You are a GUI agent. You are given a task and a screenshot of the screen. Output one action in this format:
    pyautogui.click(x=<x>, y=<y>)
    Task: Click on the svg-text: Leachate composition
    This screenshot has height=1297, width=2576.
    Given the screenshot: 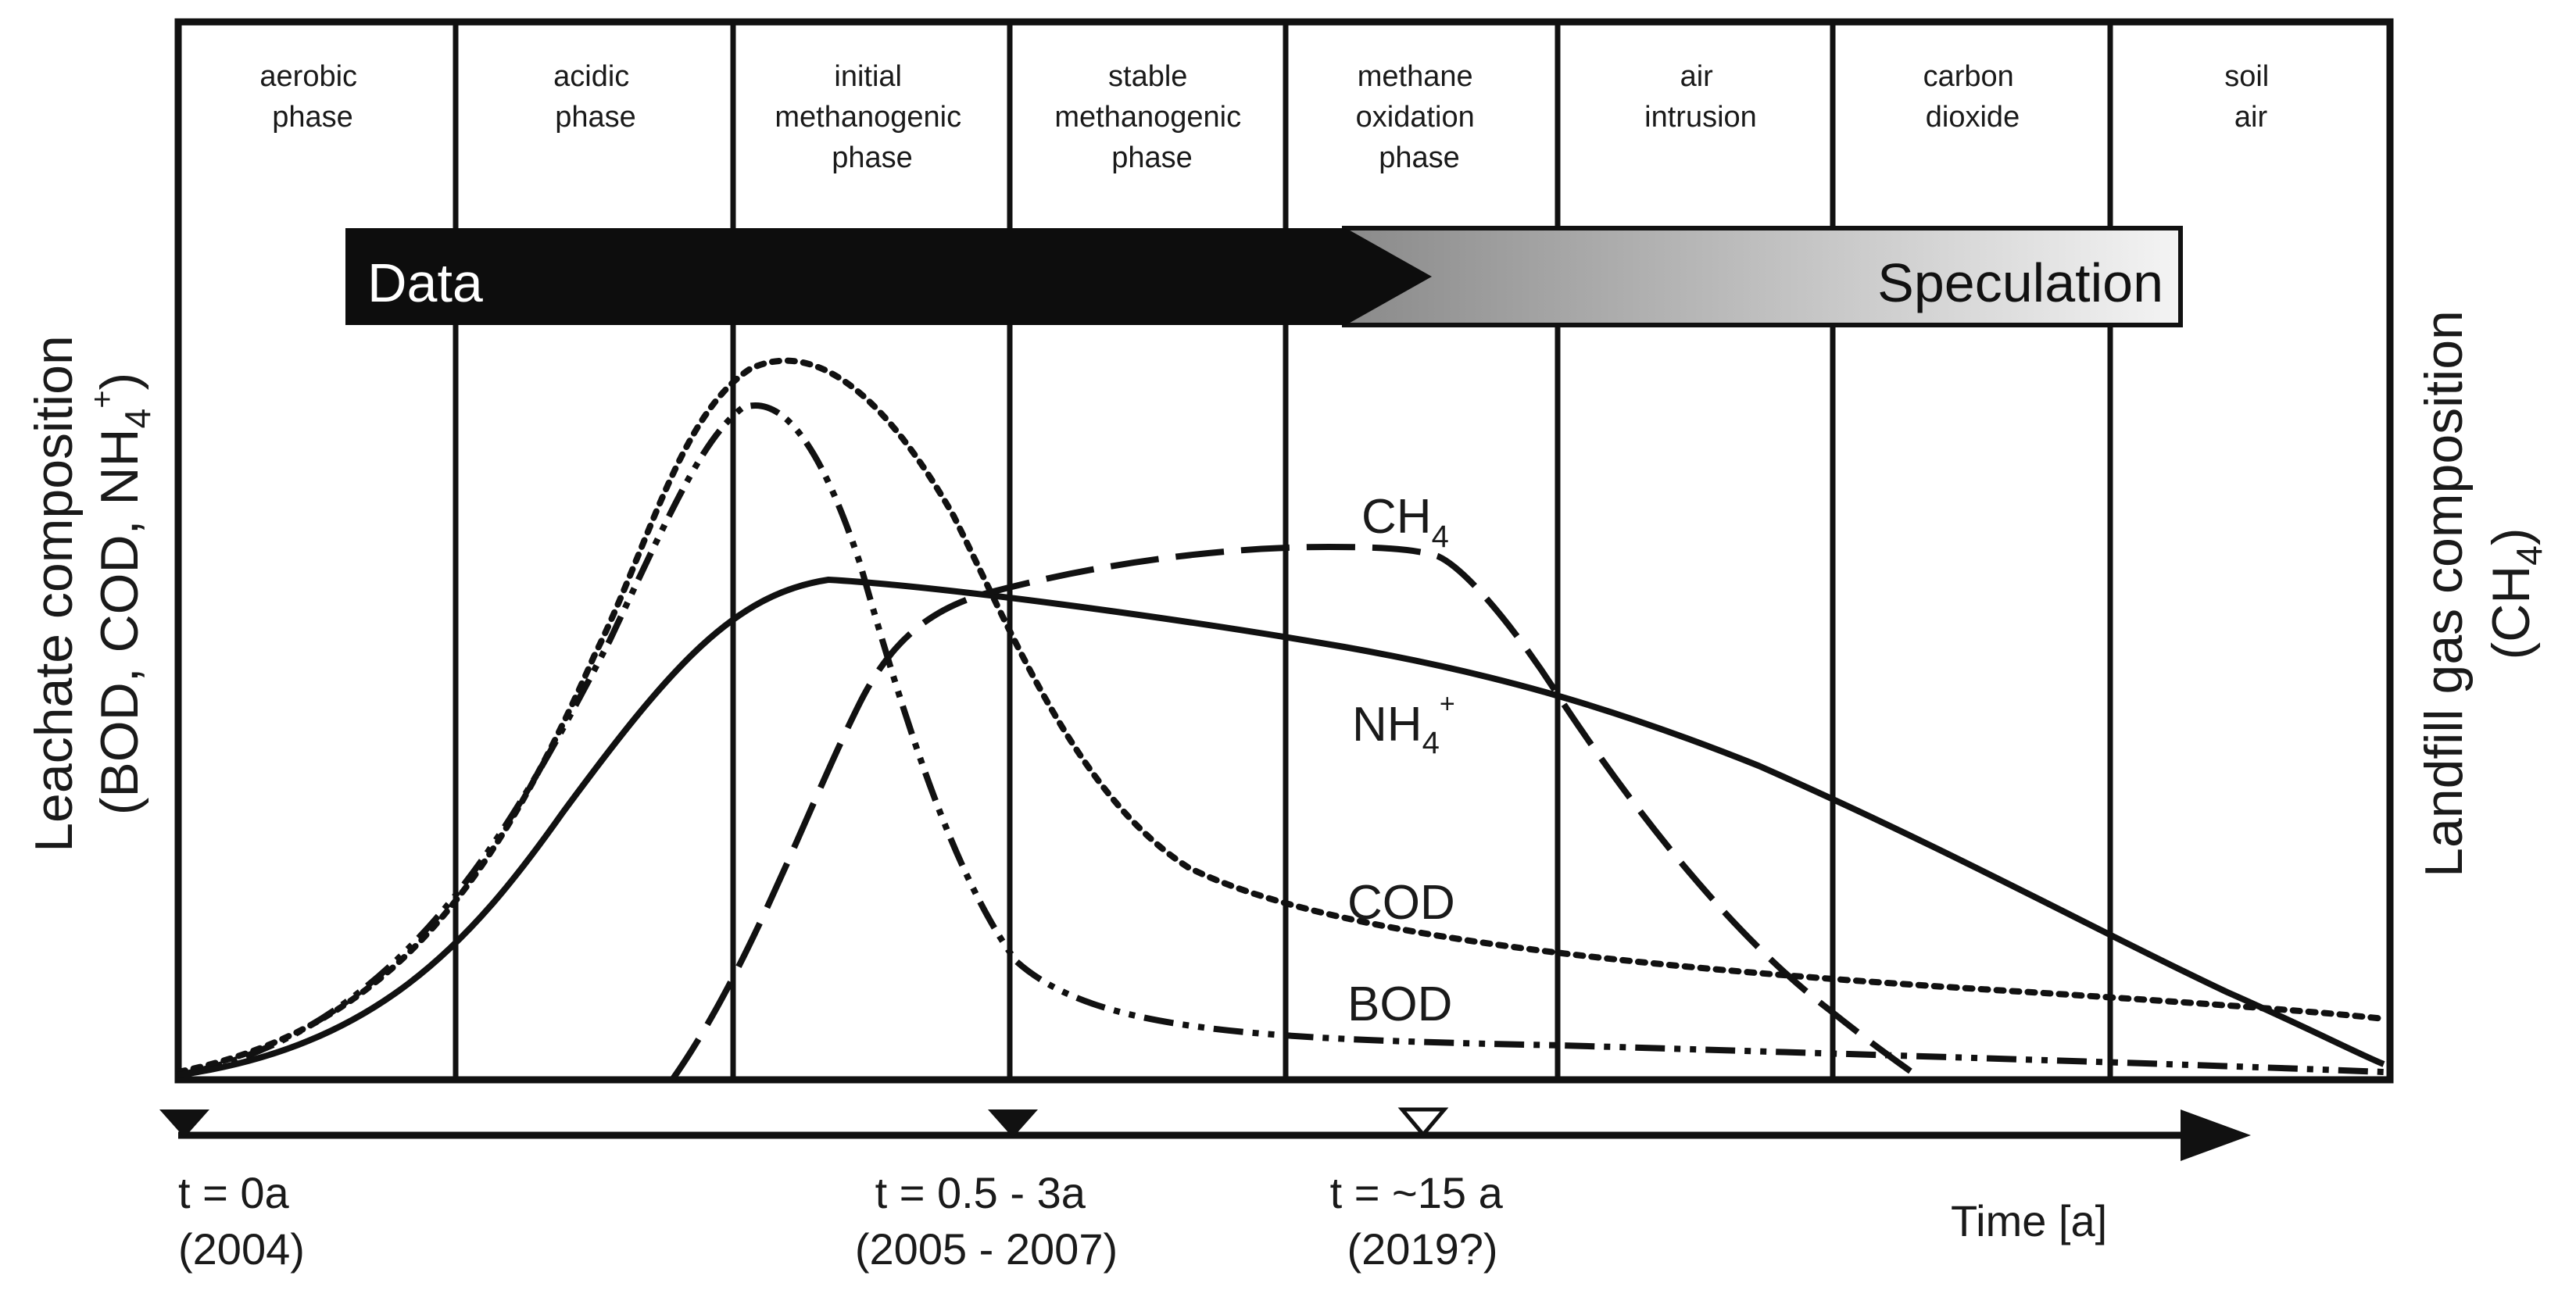 What is the action you would take?
    pyautogui.click(x=54, y=593)
    